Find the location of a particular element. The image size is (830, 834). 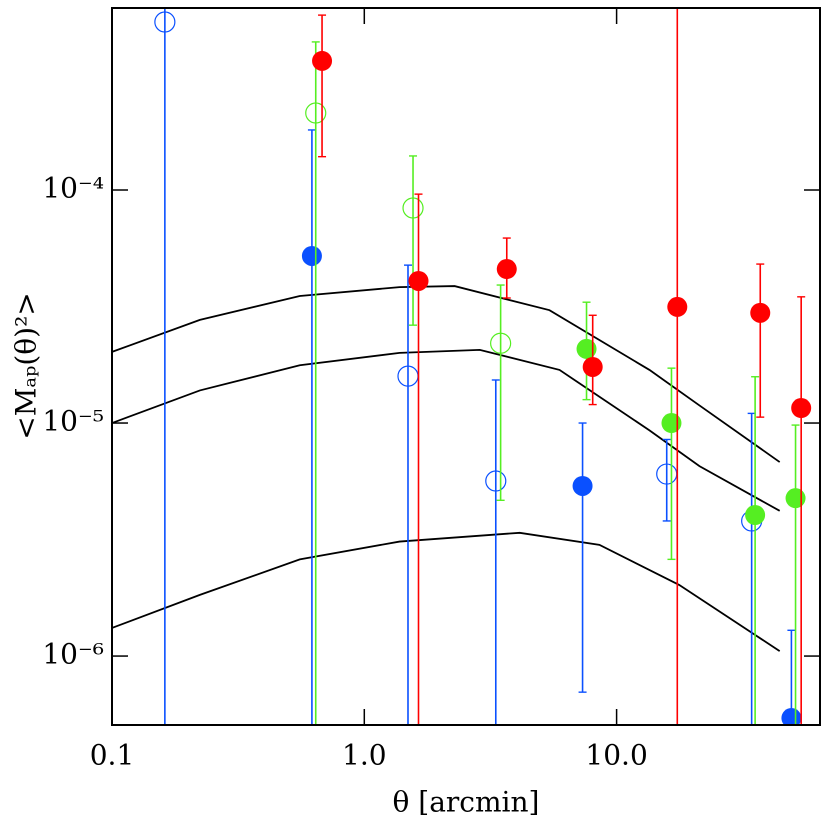

y-tick-label: 10⁻⁵ is located at coordinates (73, 421).